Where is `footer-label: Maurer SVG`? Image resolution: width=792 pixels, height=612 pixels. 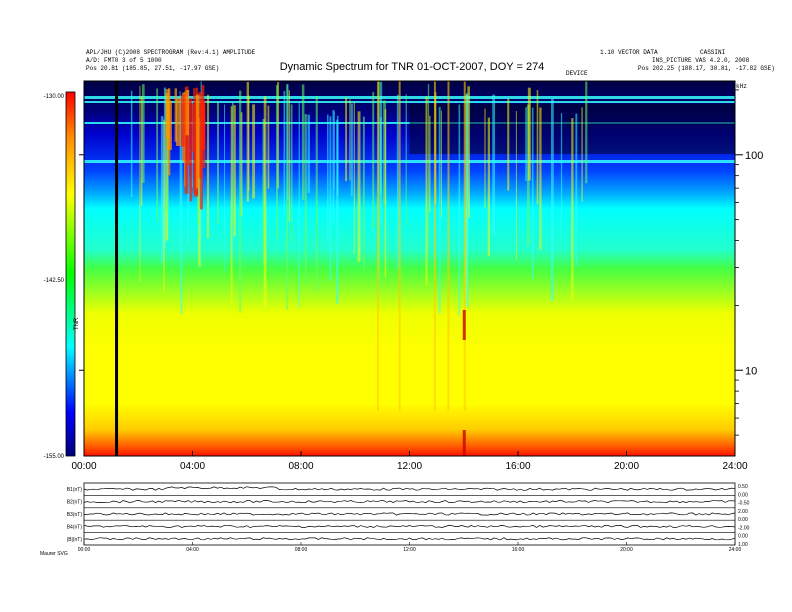 footer-label: Maurer SVG is located at coordinates (54, 554).